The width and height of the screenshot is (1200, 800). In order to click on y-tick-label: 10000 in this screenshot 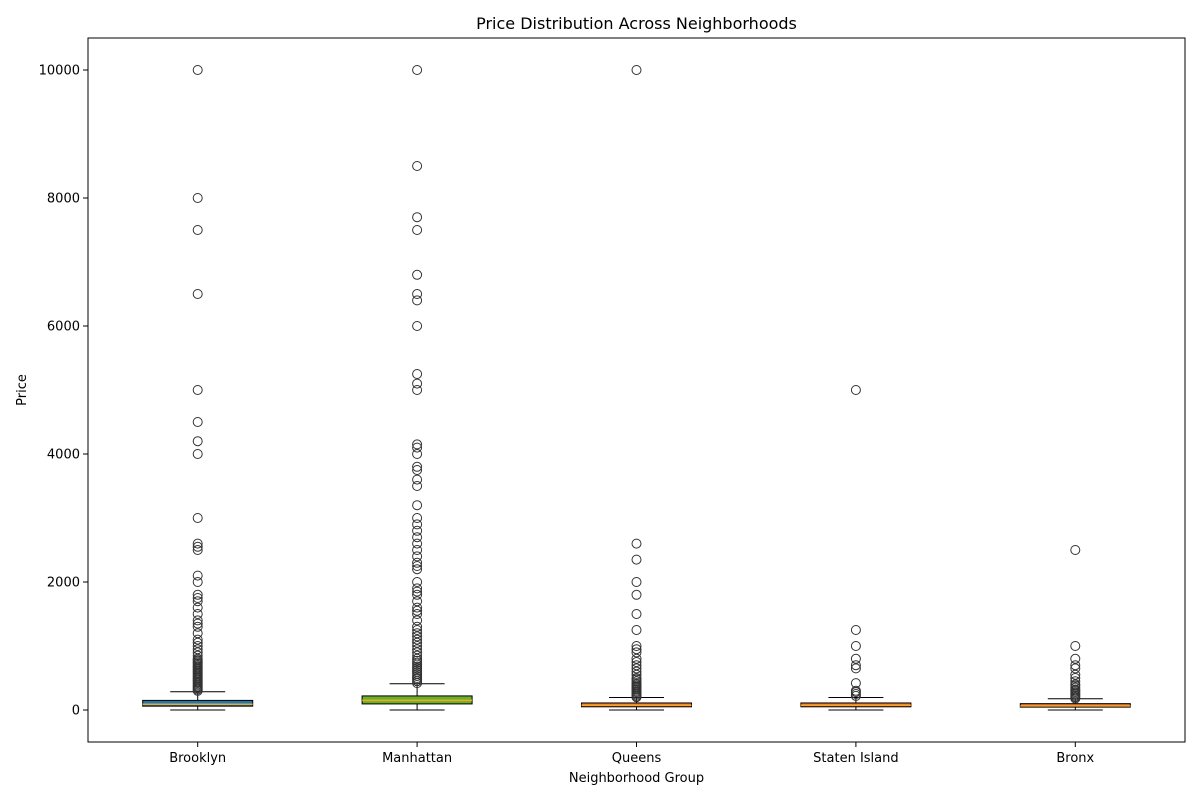, I will do `click(59, 71)`.